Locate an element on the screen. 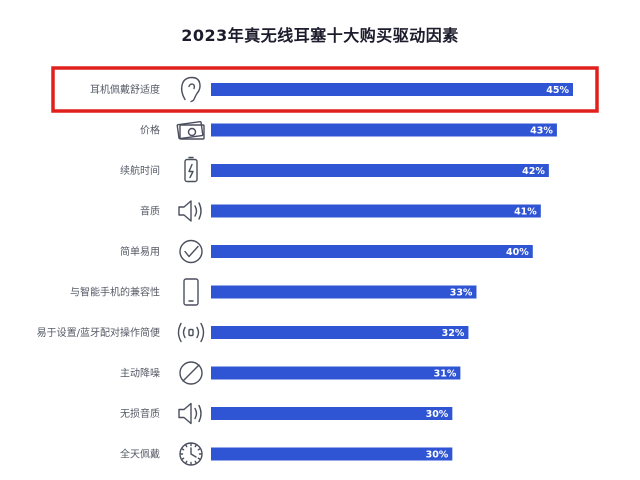 The image size is (640, 480). clock-icon is located at coordinates (191, 454).